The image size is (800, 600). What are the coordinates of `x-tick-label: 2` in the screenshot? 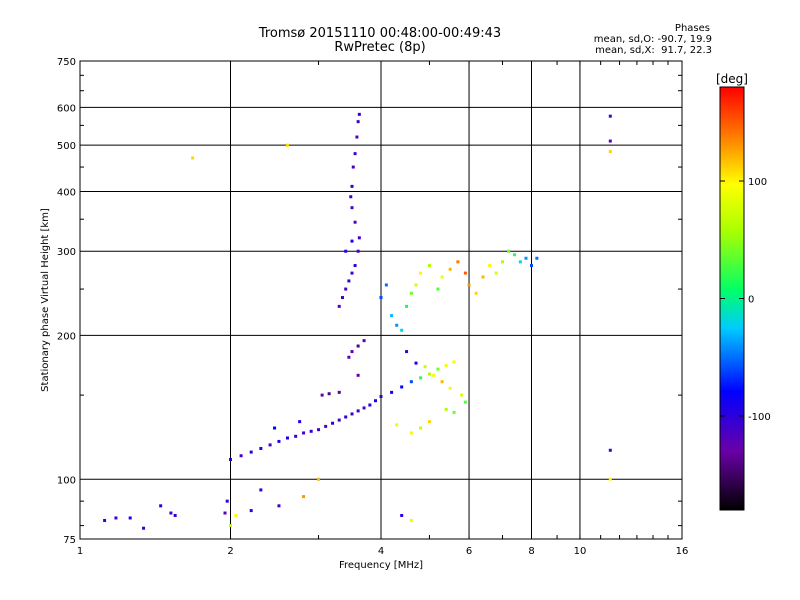 It's located at (230, 551).